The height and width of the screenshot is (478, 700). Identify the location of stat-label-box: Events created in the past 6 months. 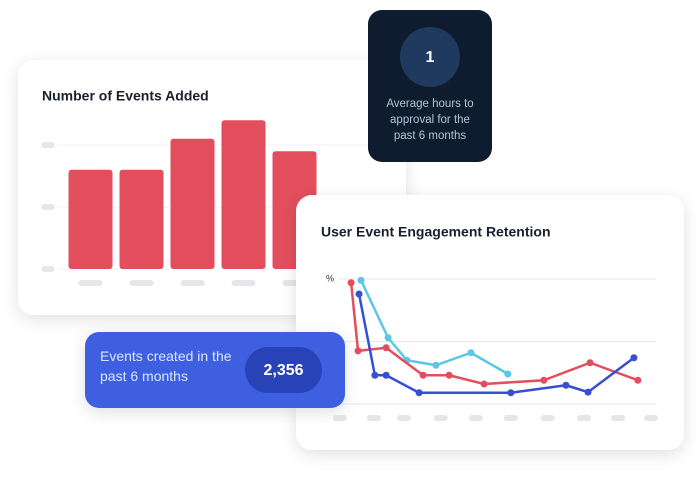
(166, 366).